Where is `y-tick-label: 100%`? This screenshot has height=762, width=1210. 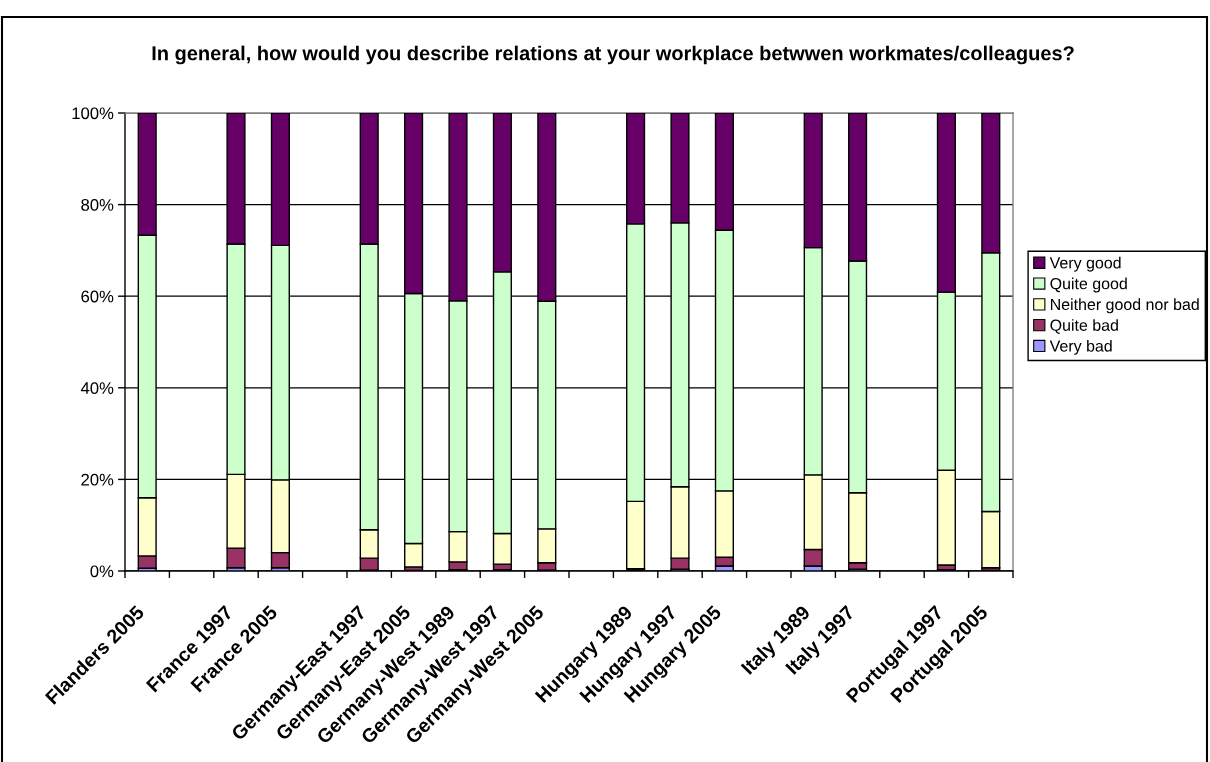 y-tick-label: 100% is located at coordinates (93, 113).